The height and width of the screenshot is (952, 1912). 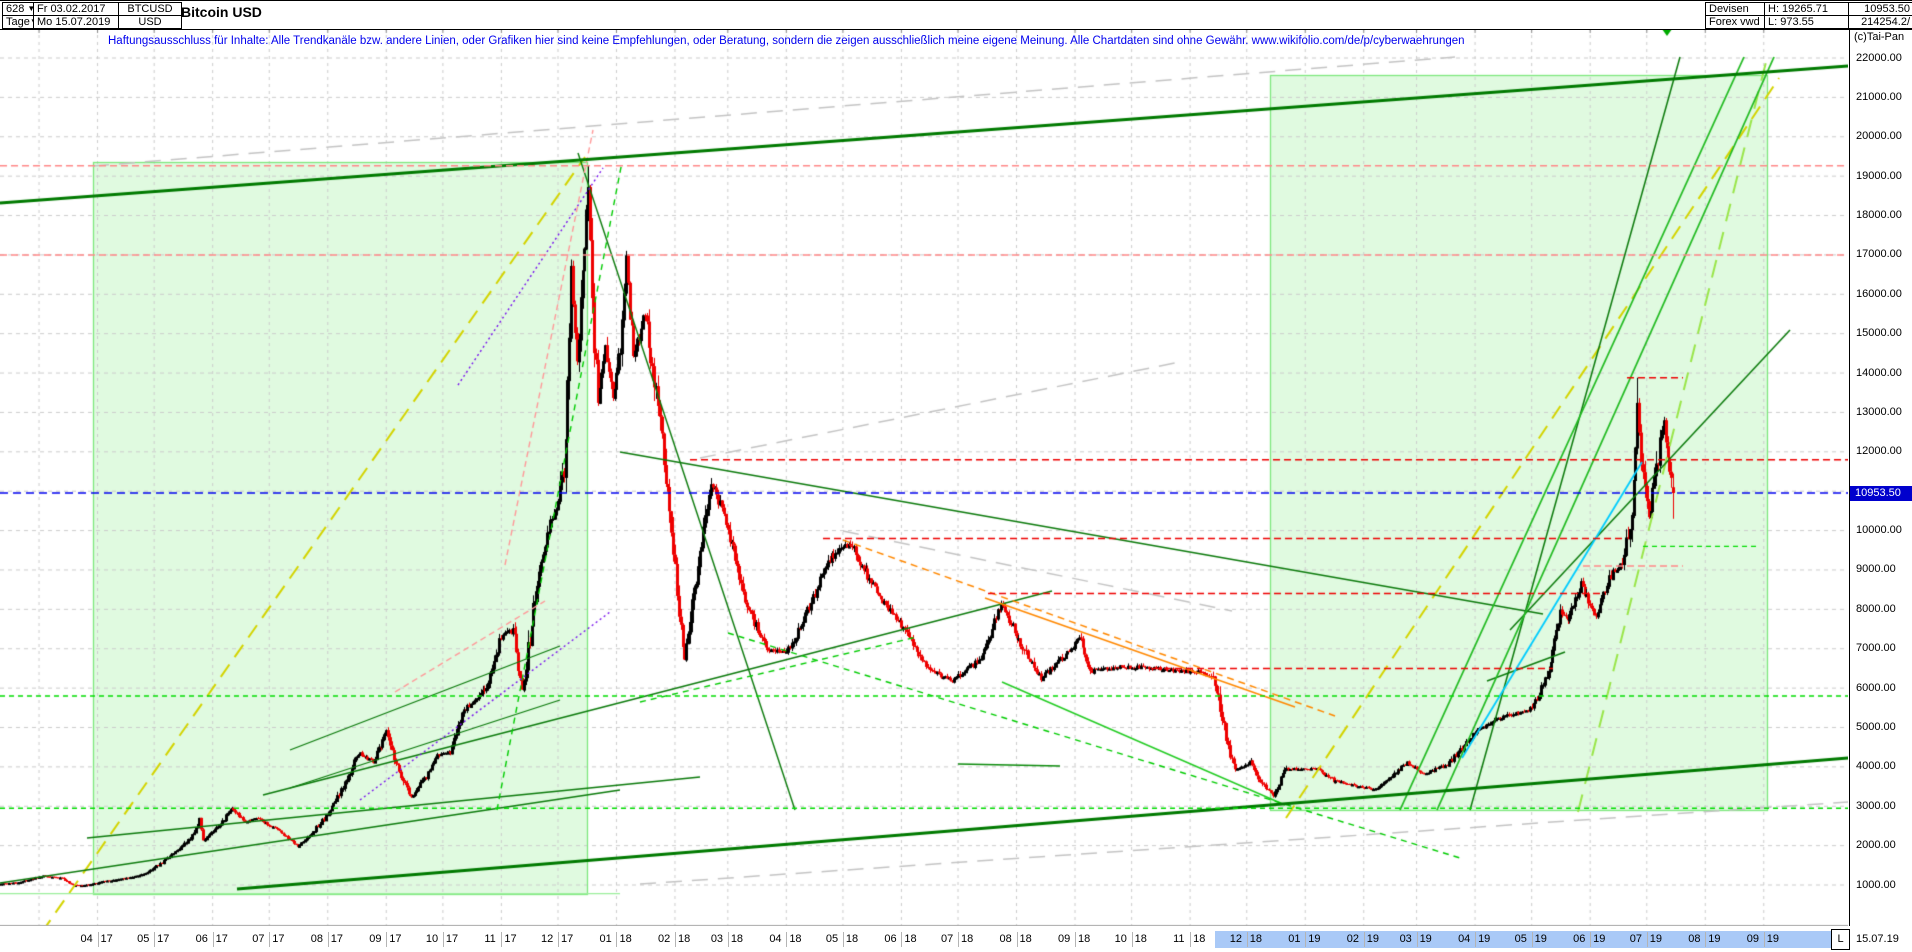 What do you see at coordinates (31, 8) in the screenshot?
I see `chevron-down-icon: ▼` at bounding box center [31, 8].